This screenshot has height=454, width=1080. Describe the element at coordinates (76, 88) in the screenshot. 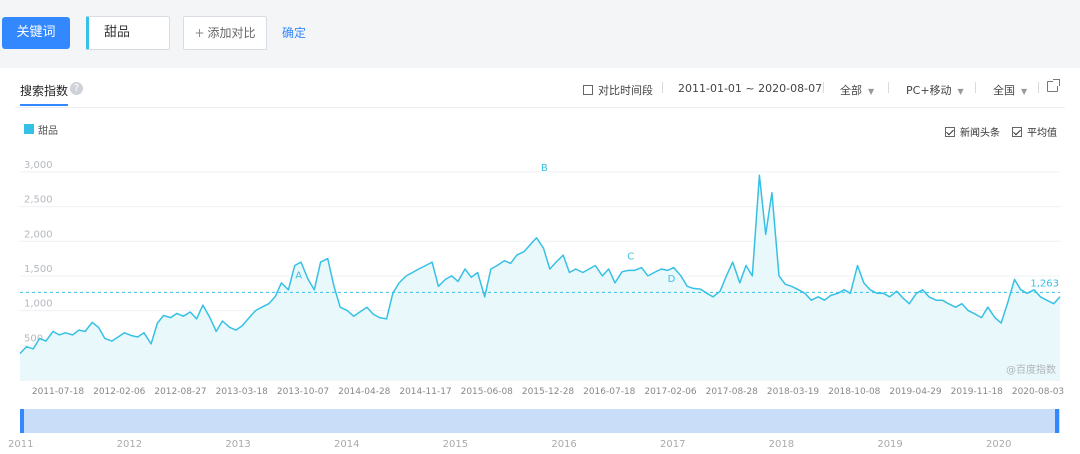

I see `help-icon: ?` at that location.